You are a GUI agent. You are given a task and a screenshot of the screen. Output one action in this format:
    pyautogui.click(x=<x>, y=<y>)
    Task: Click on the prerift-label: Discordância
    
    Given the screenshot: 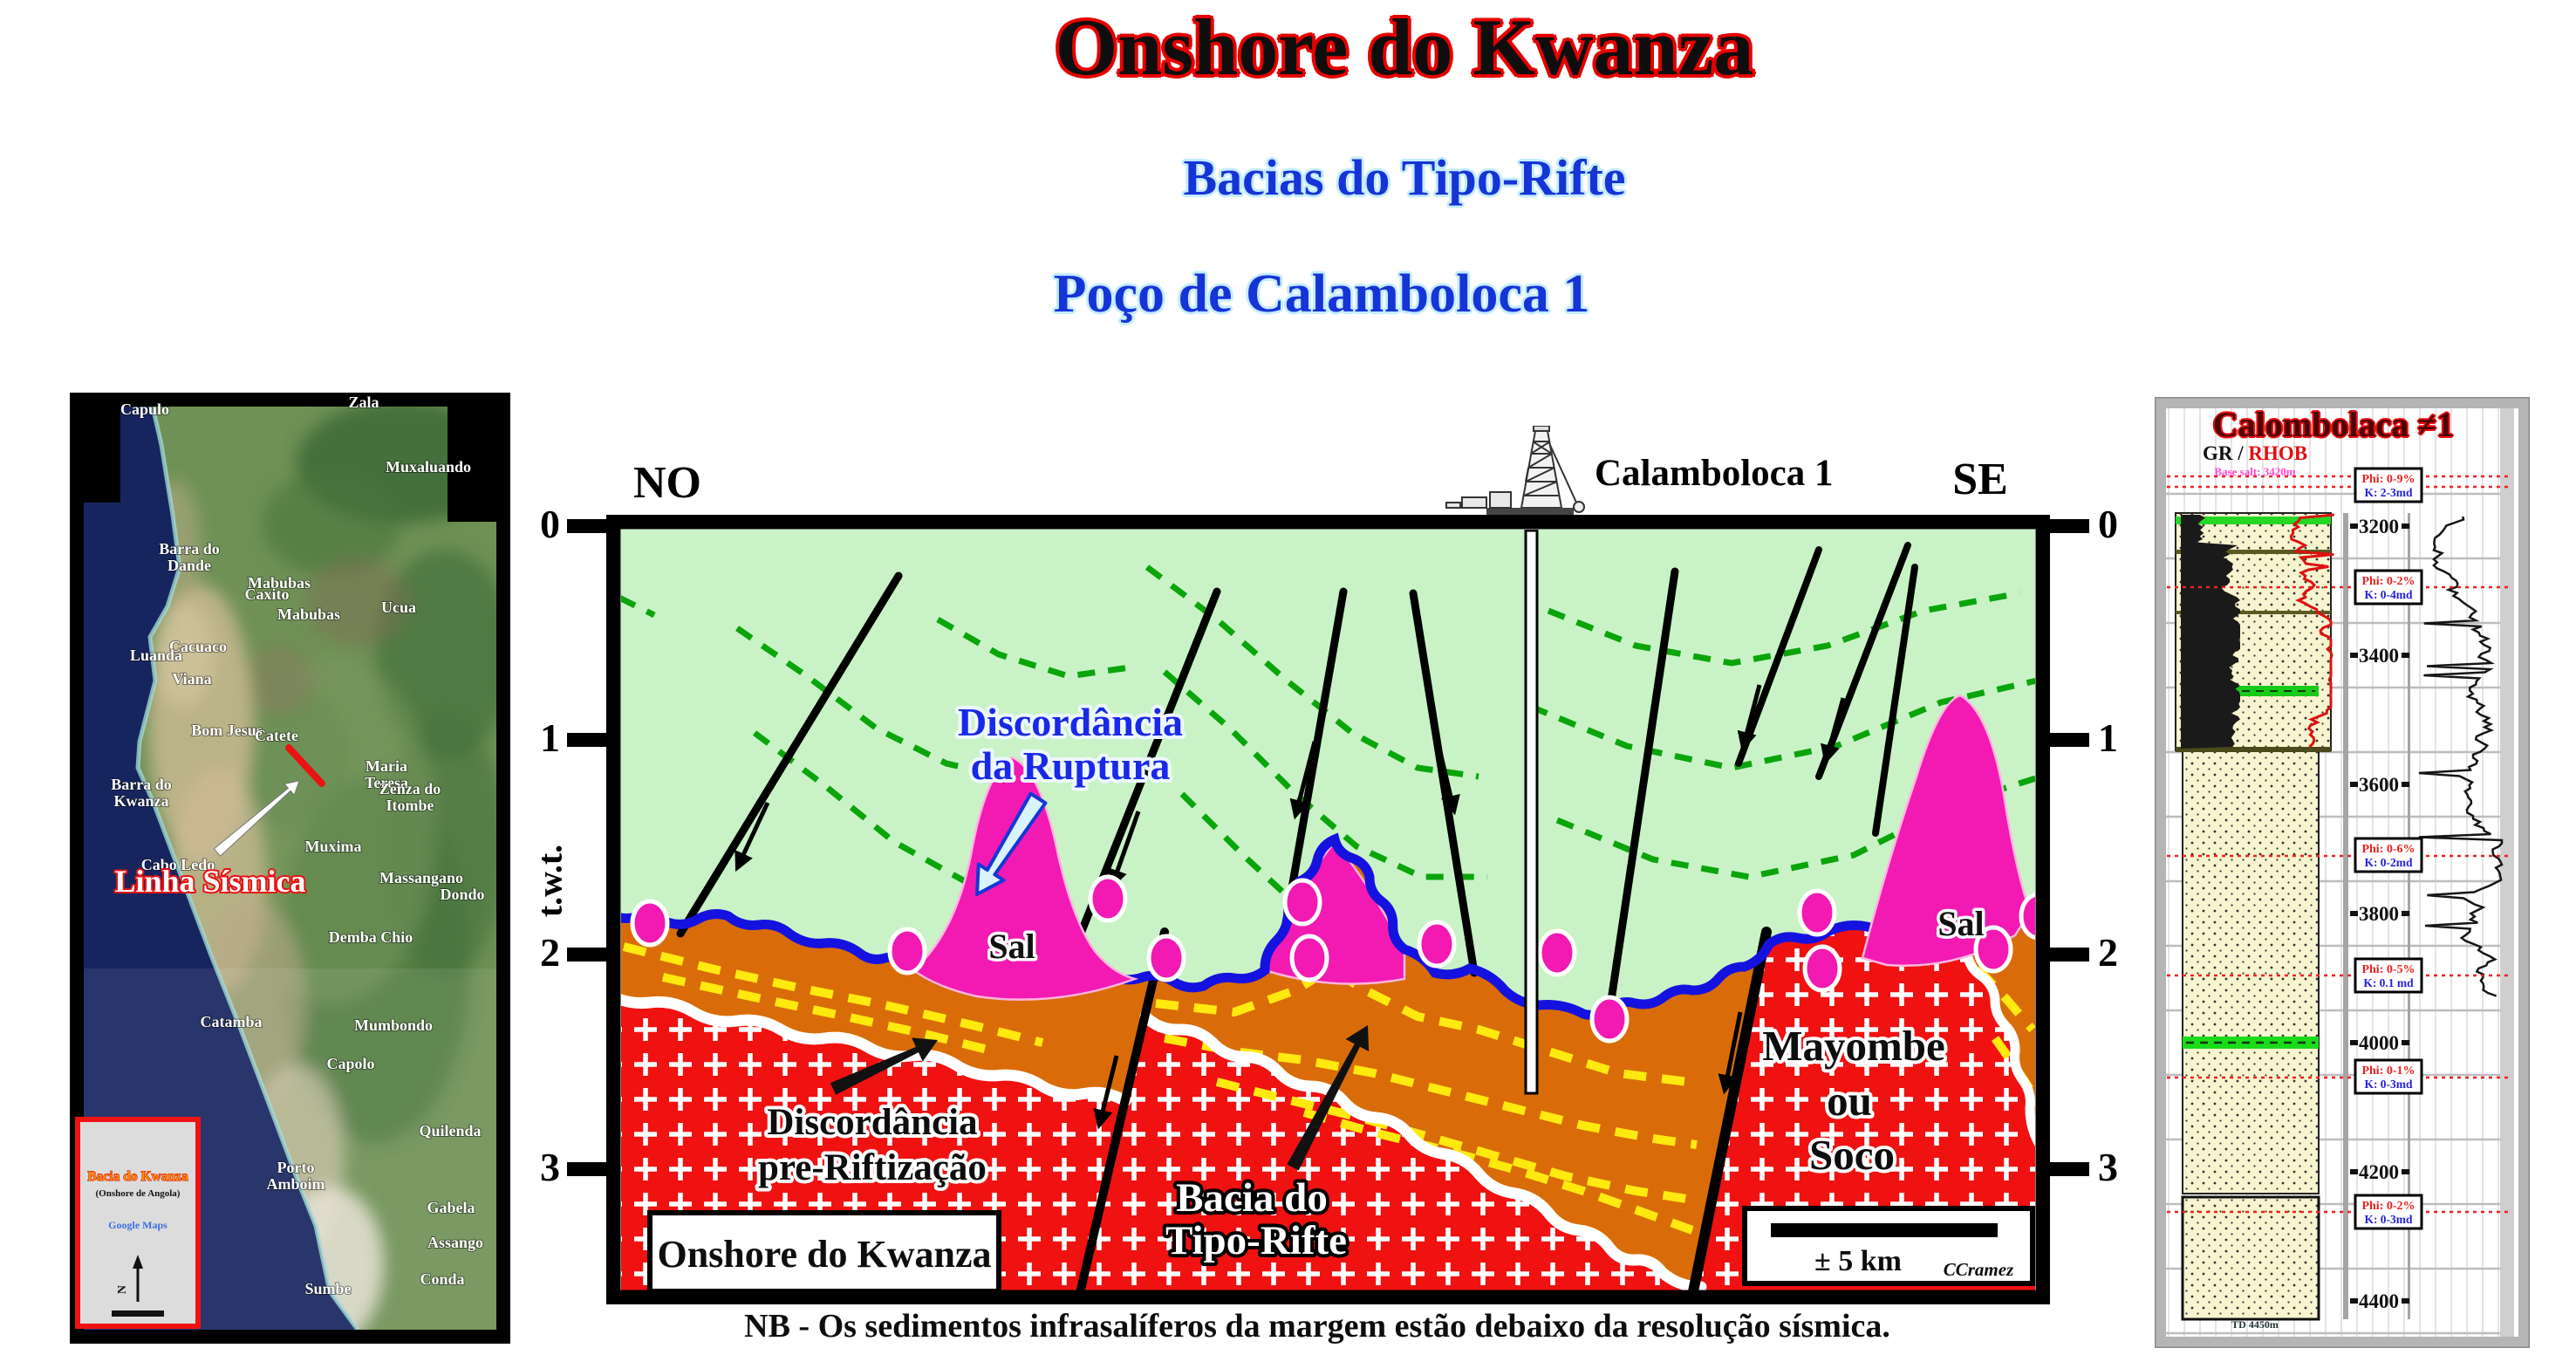 What is the action you would take?
    pyautogui.click(x=872, y=1122)
    